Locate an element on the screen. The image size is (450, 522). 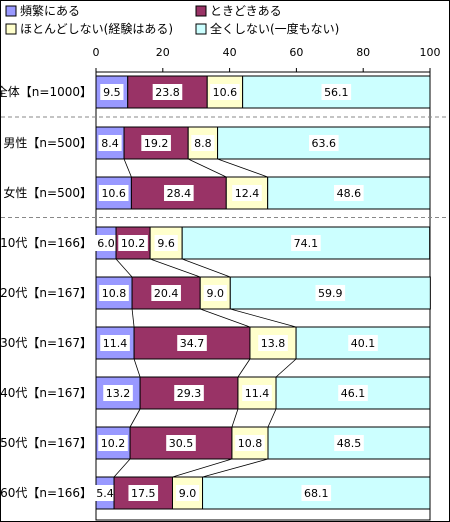
value-label-4-1: 6.0 is located at coordinates (106, 243).